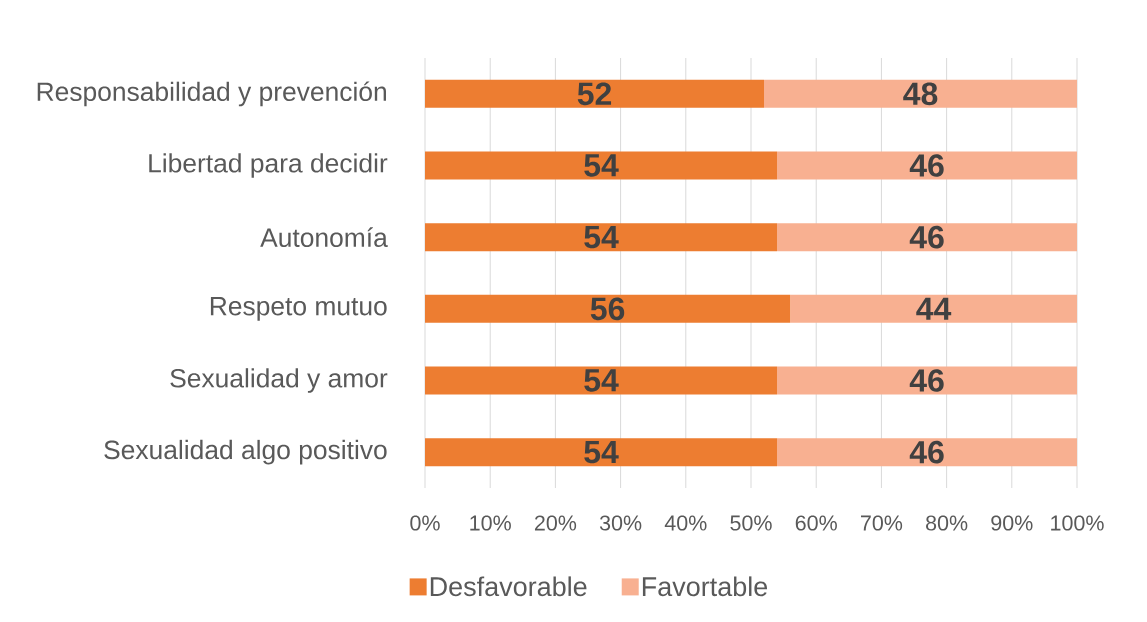 The image size is (1147, 622). I want to click on x-tick-label: 70%, so click(882, 523).